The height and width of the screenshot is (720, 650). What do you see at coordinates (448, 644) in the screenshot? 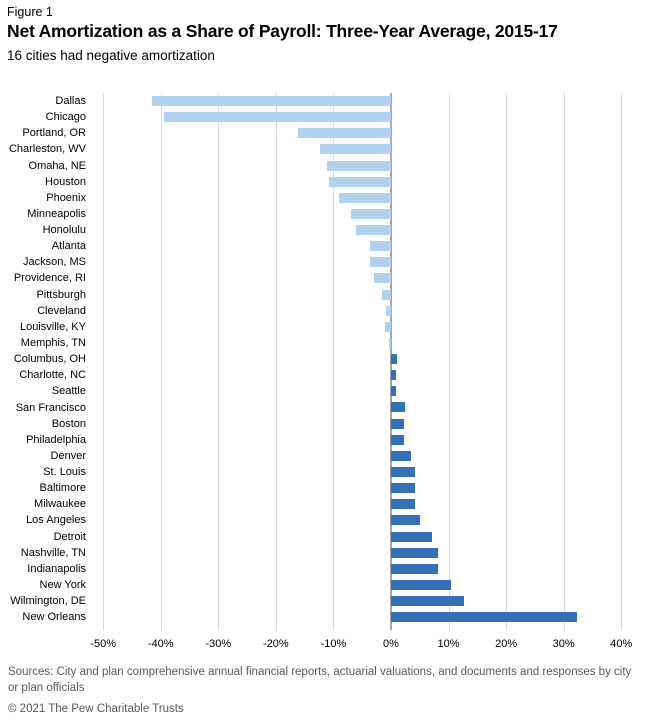
I see `x-axis-tick-label: 10%` at bounding box center [448, 644].